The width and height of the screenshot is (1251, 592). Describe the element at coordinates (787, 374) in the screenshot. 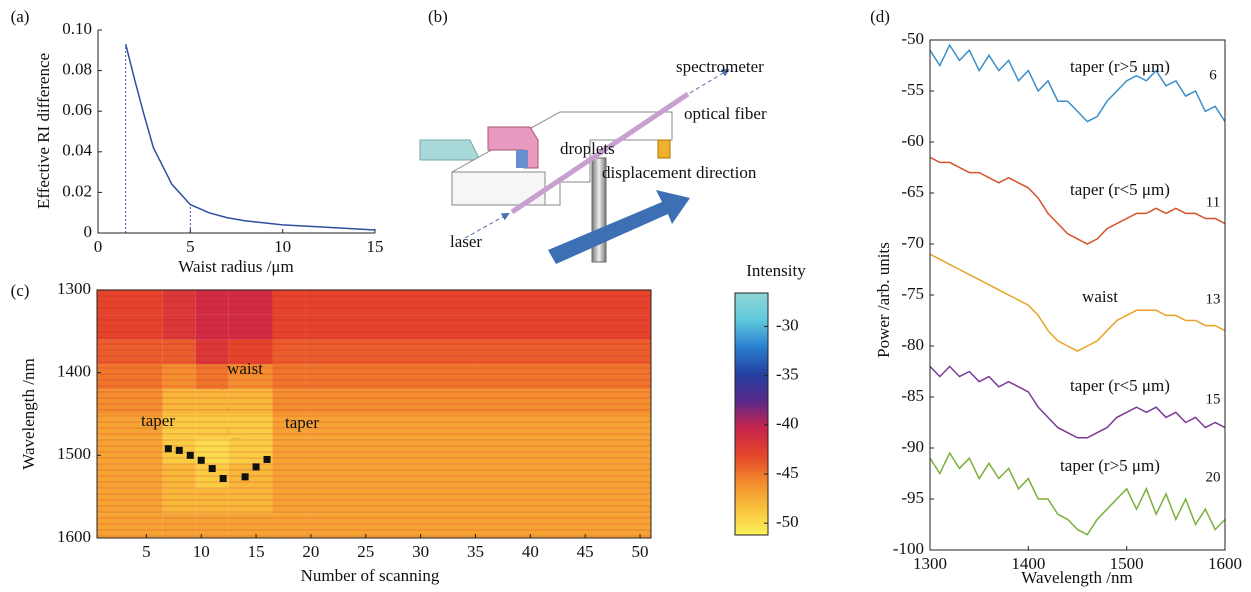

I see `colorbar-tick-label: -35` at that location.